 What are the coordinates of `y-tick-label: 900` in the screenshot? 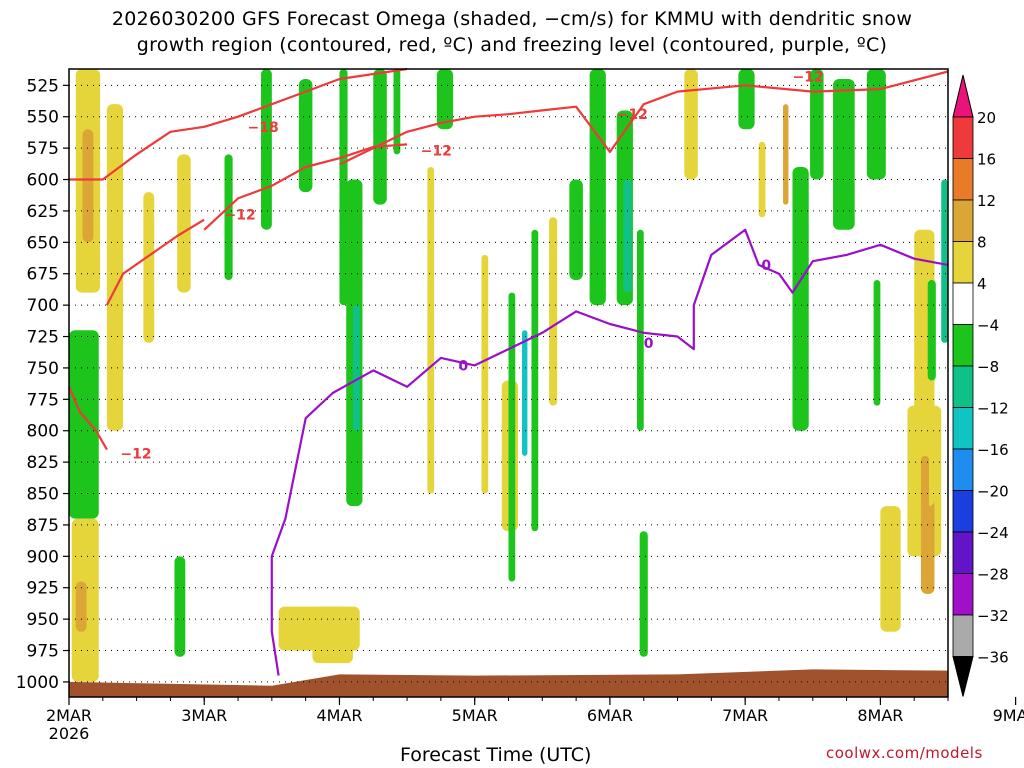 It's located at (43, 557).